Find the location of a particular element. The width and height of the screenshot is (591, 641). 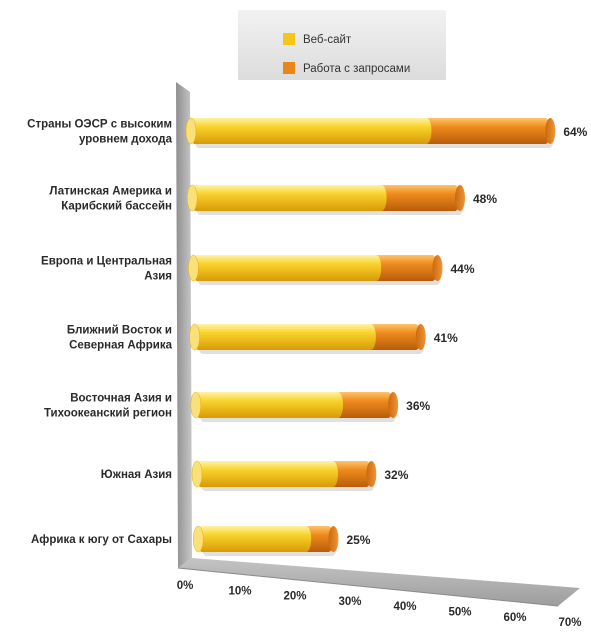

category-label-line: Латинская Америка и is located at coordinates (110, 192).